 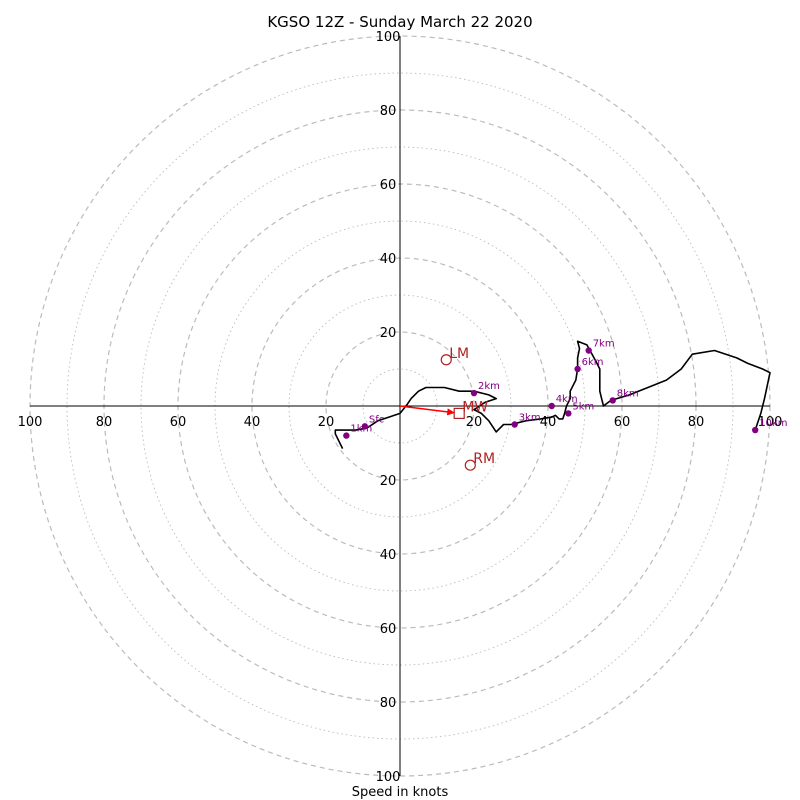 What do you see at coordinates (399, 22) in the screenshot?
I see `chart-title: KGSO 12Z - Sunday March 22 2020` at bounding box center [399, 22].